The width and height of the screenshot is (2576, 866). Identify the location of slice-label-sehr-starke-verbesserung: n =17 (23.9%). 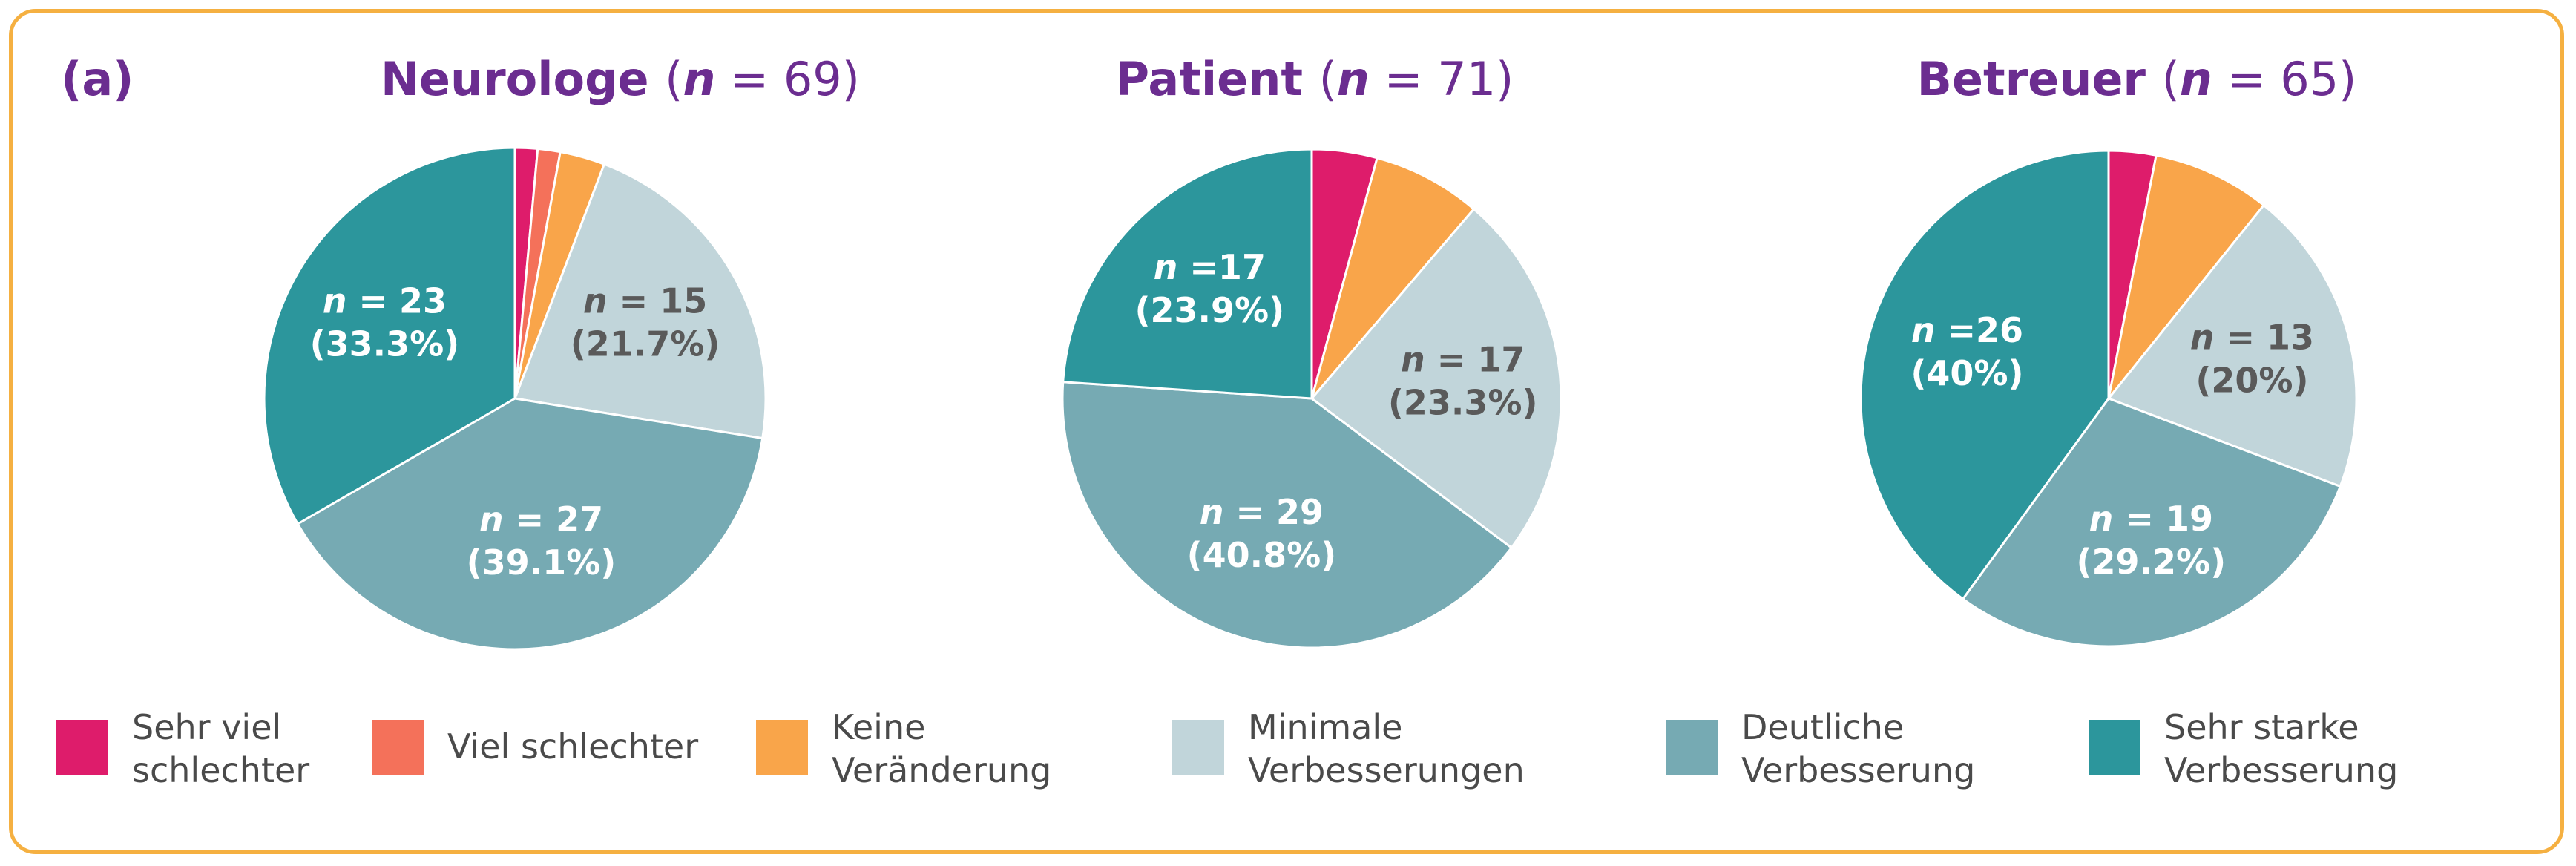
(1209, 288).